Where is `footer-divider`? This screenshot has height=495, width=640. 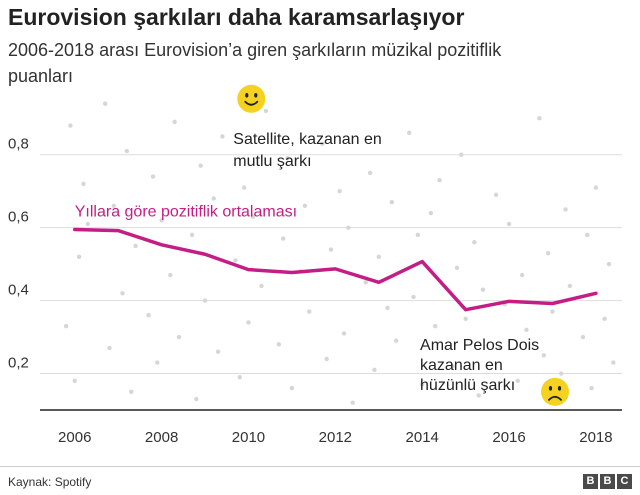 footer-divider is located at coordinates (320, 466).